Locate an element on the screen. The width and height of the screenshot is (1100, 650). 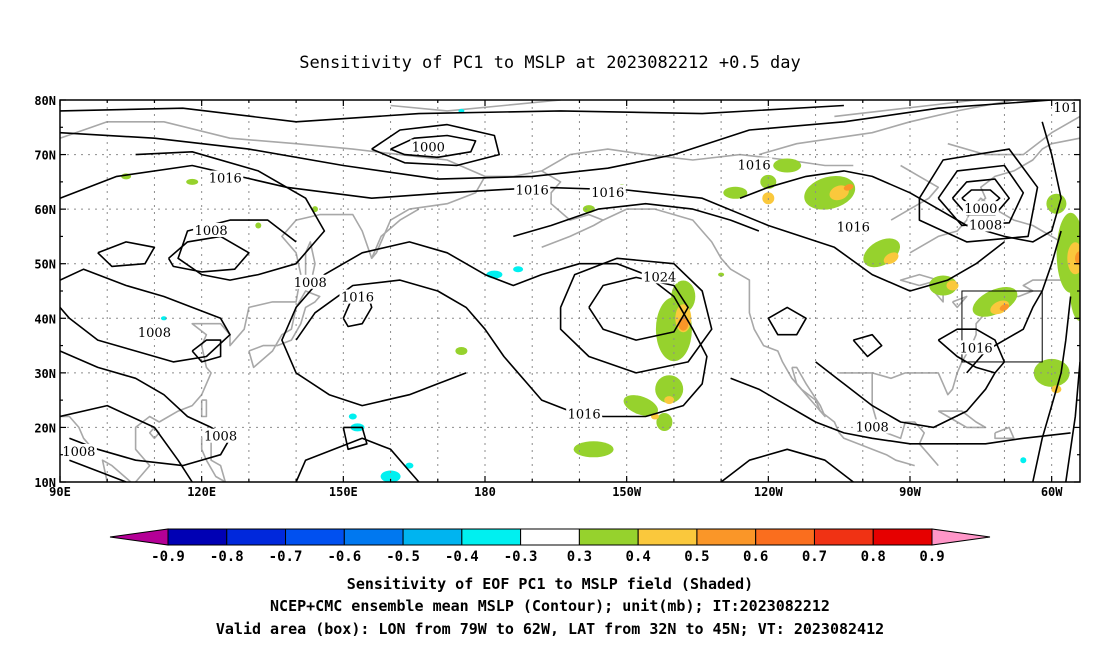
lon-label: 120E is located at coordinates (201, 492).